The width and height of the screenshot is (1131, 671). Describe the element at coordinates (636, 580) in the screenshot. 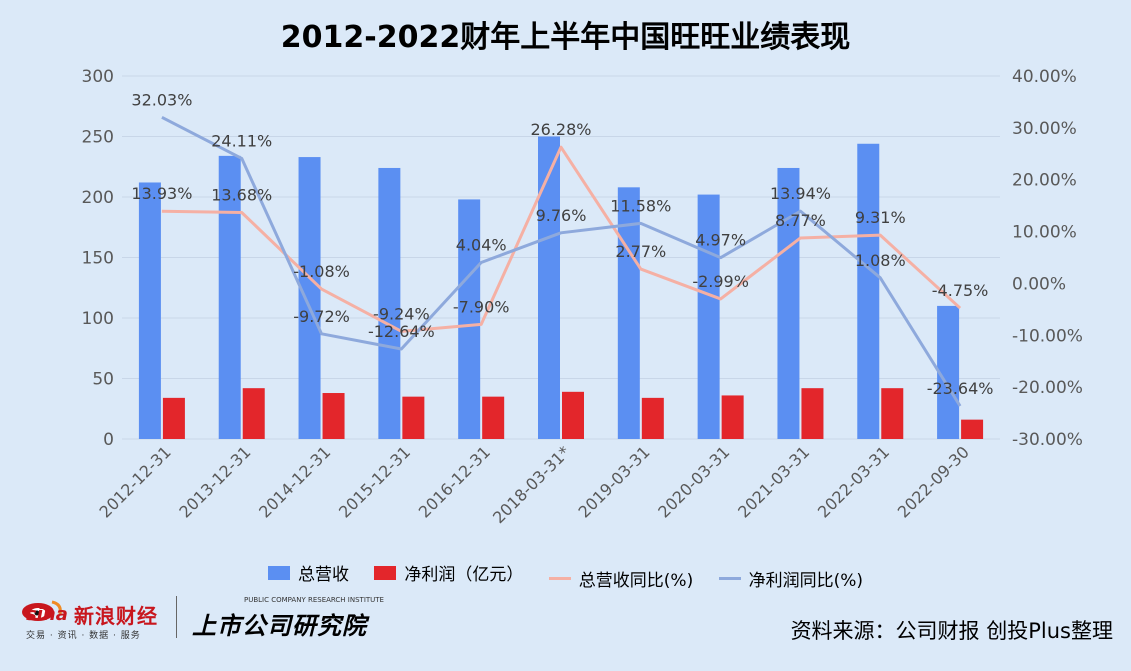

I see `legend-label-revenue-yoy: 总营收同比(%)` at that location.